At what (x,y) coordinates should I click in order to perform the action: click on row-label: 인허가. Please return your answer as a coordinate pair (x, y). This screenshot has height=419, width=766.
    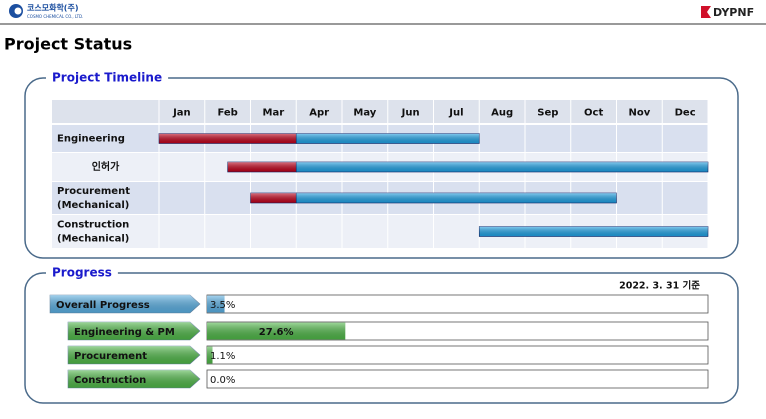
    Looking at the image, I should click on (106, 166).